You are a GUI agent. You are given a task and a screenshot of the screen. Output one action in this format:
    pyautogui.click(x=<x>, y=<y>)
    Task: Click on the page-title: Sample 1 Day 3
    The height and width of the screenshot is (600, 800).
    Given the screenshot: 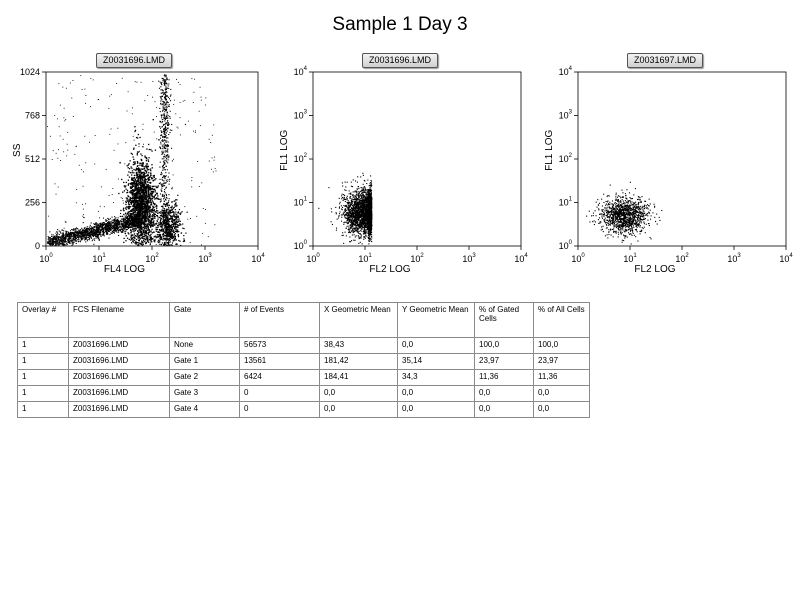 What is the action you would take?
    pyautogui.click(x=400, y=24)
    